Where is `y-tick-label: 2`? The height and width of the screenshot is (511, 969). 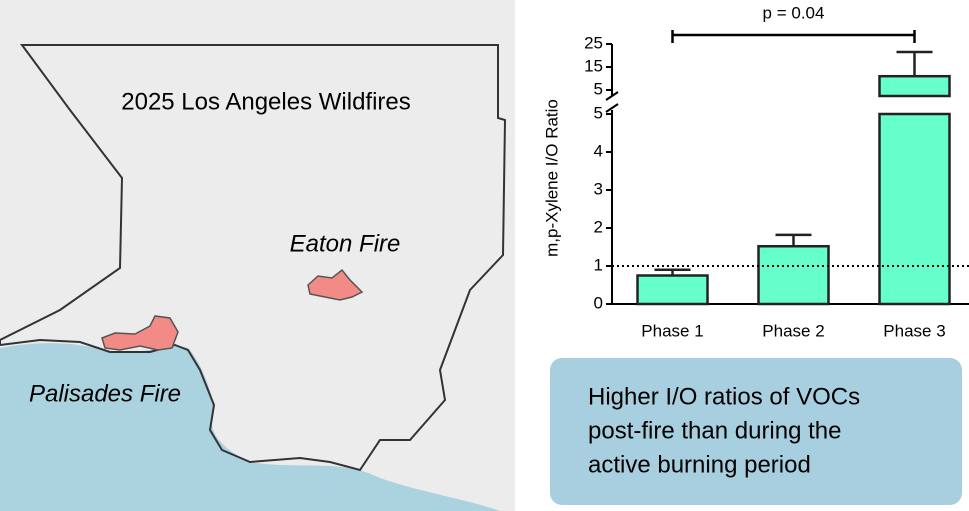 y-tick-label: 2 is located at coordinates (598, 226).